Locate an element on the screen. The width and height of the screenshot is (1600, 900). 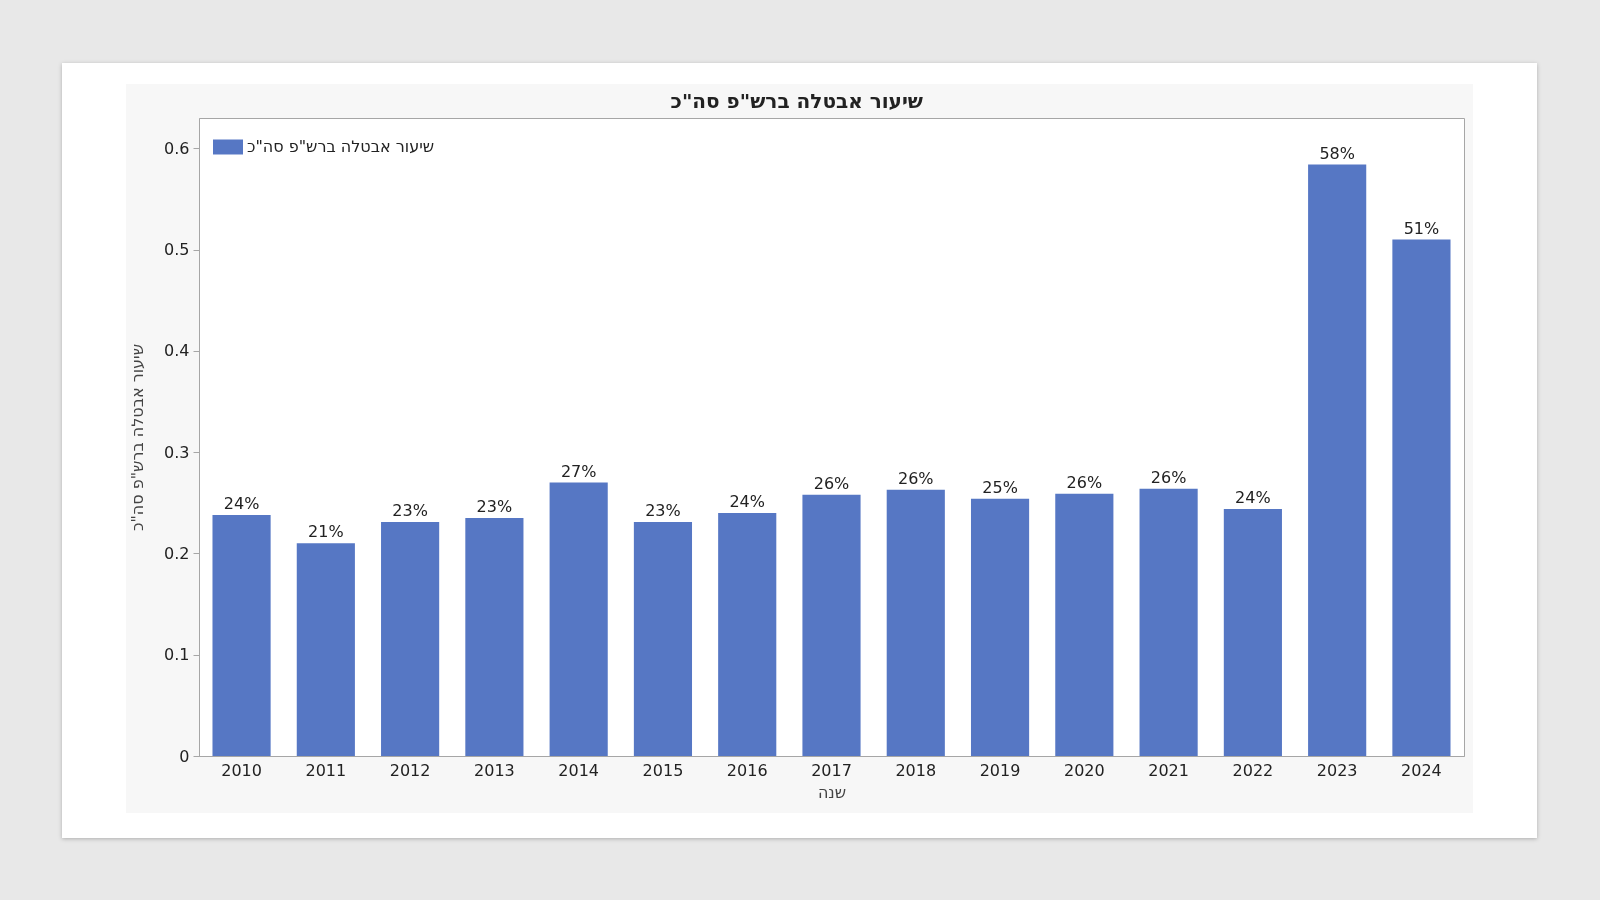
x-tick-label: 2023 is located at coordinates (1337, 770).